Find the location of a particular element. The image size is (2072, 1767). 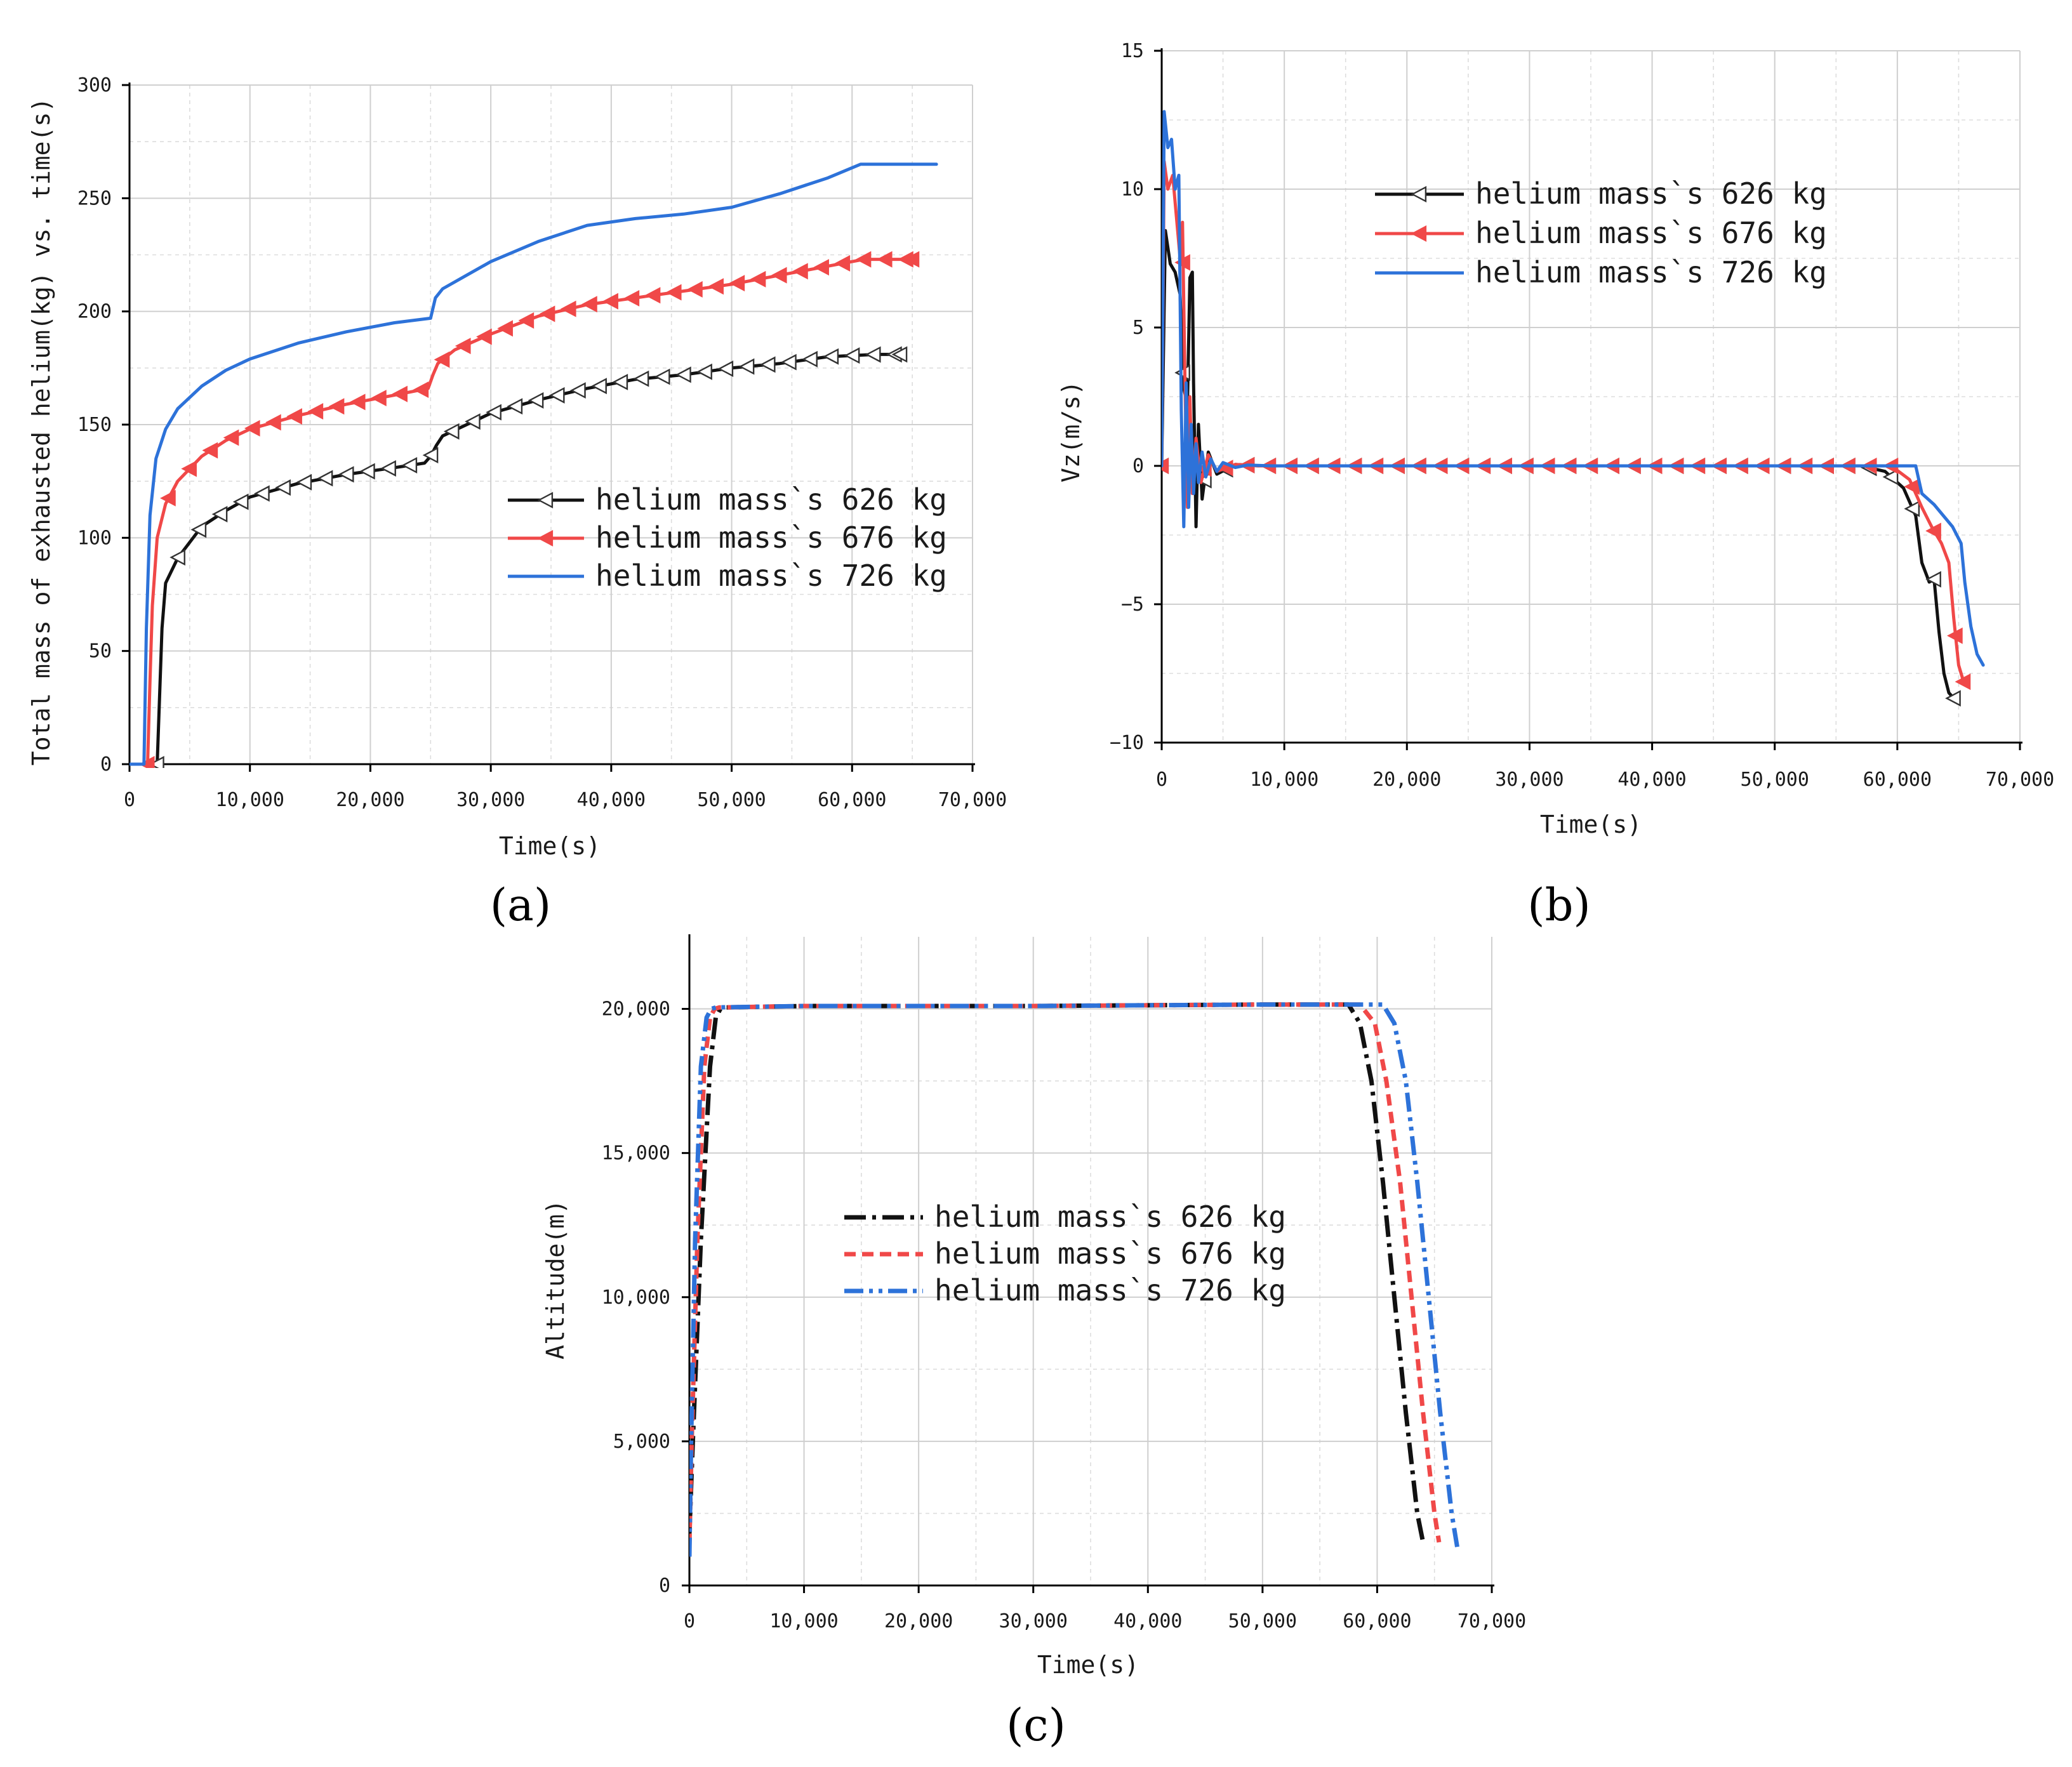

chart-b-panel-label: (b) is located at coordinates (1558, 905).